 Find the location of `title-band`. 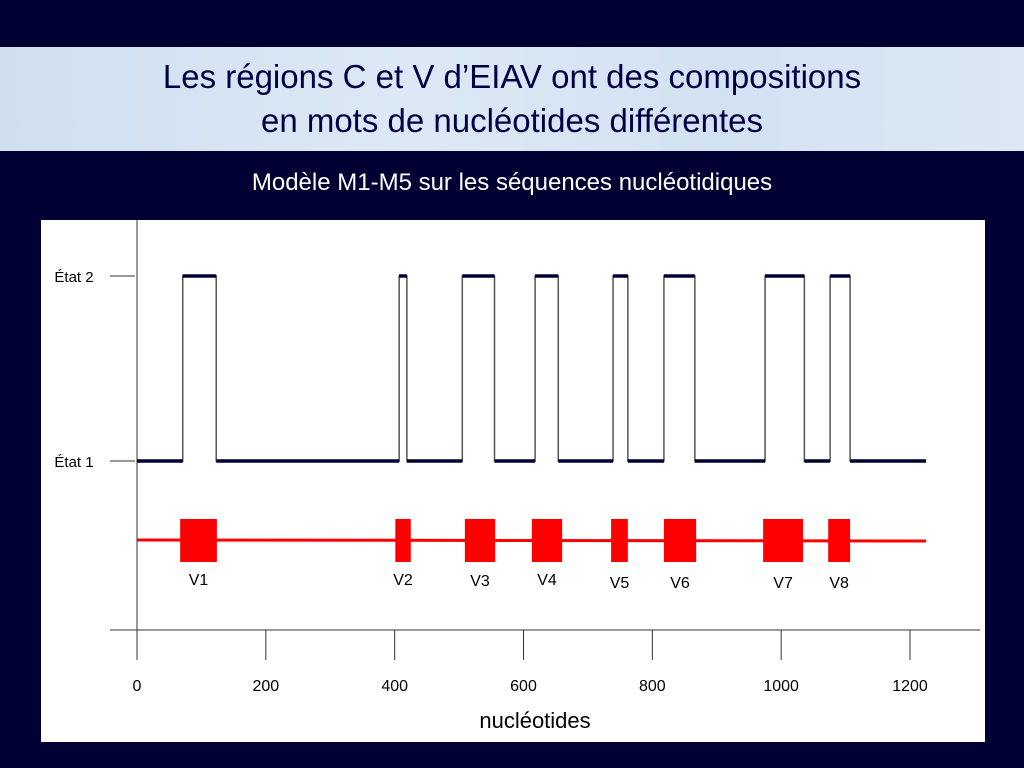

title-band is located at coordinates (512, 99).